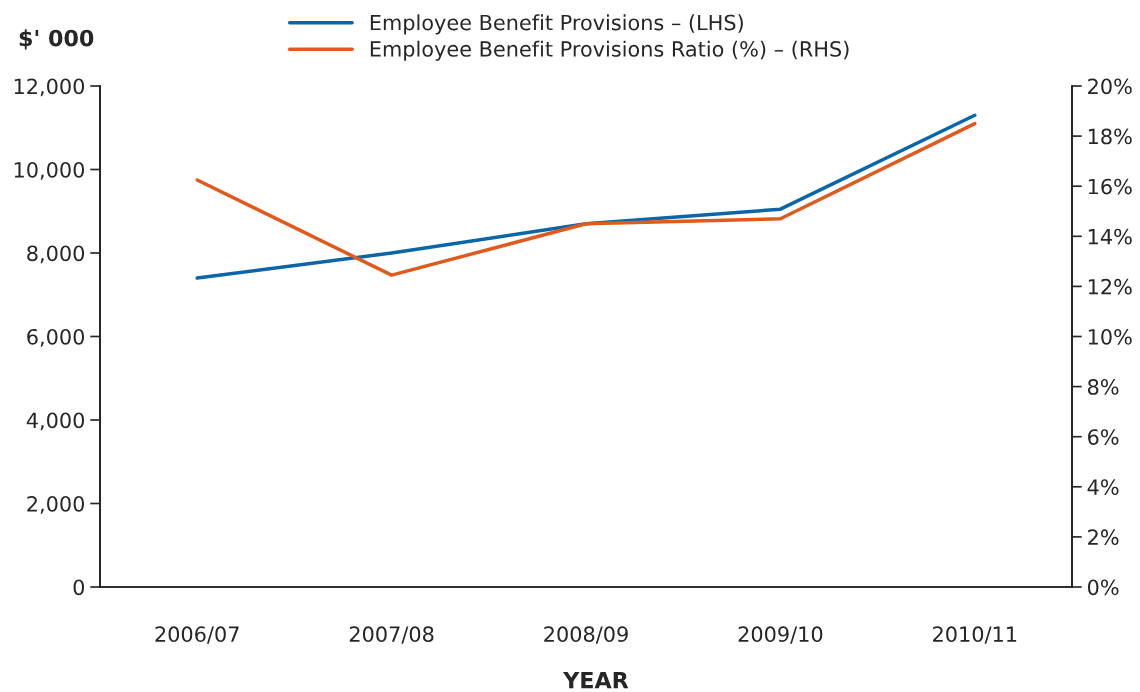  Describe the element at coordinates (1110, 236) in the screenshot. I see `y2-tick-label: 14%` at that location.